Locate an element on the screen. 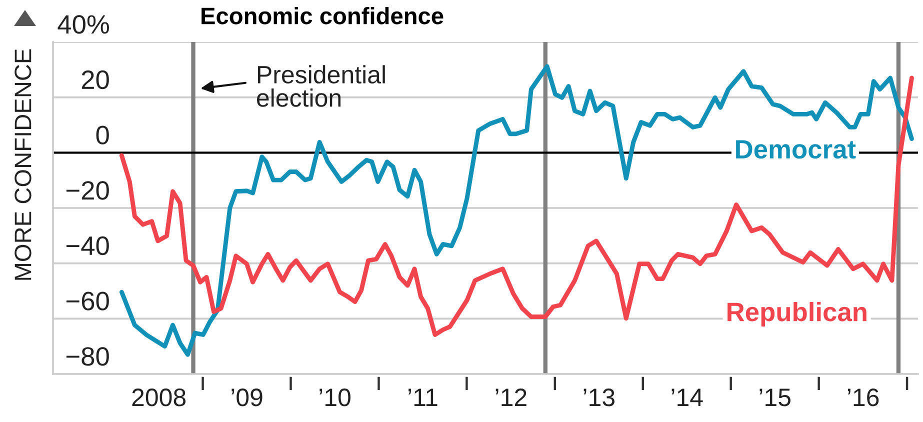 The image size is (923, 422). y-tick-label: −40 is located at coordinates (87, 246).